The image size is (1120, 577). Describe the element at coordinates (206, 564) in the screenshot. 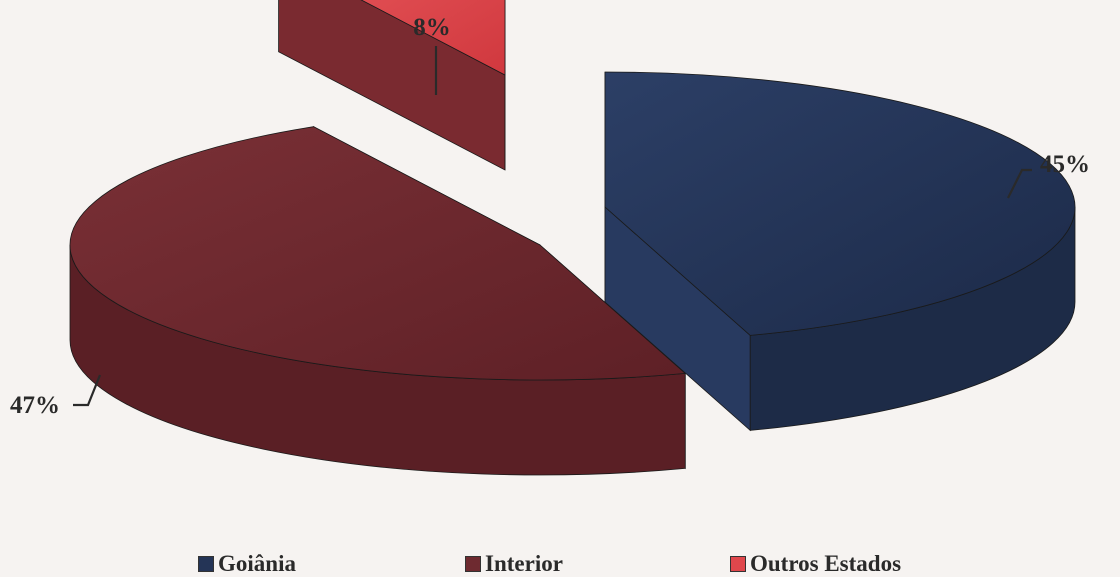

I see `legend-swatch-goiania` at that location.